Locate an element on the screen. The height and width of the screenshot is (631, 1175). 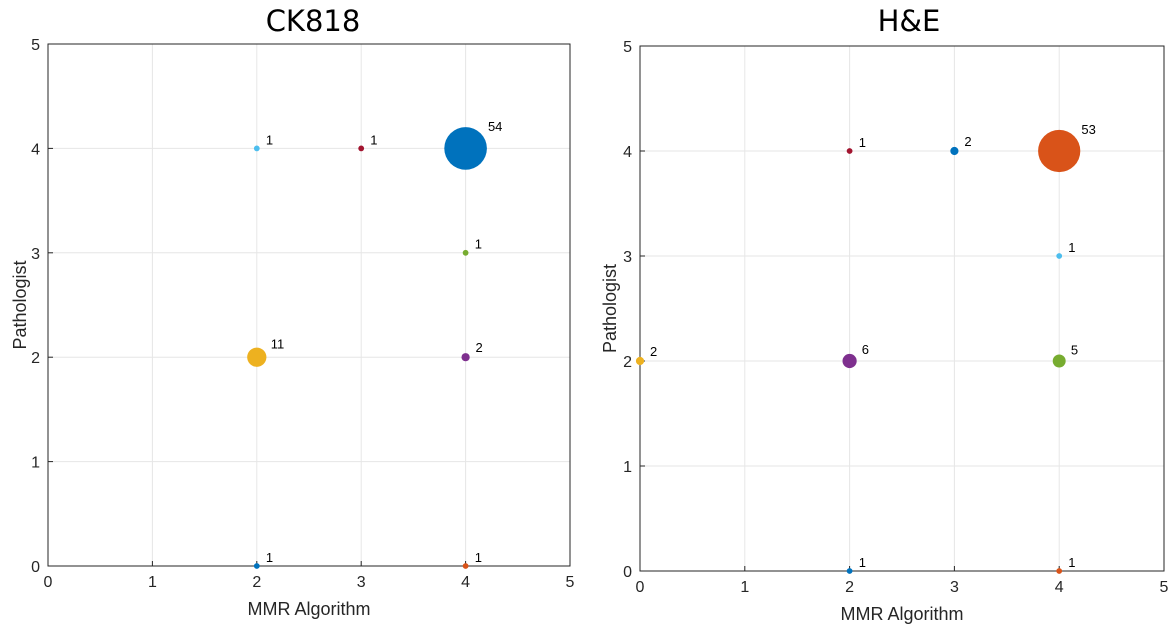
data-label: 53 is located at coordinates (1088, 129).